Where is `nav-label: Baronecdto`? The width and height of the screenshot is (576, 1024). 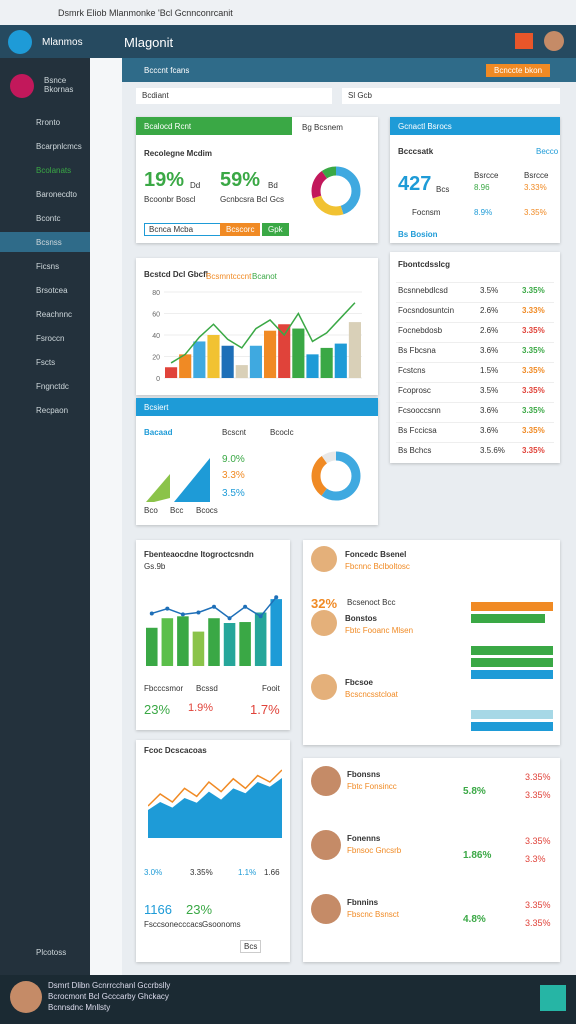
nav-label: Baronecdto is located at coordinates (56, 194).